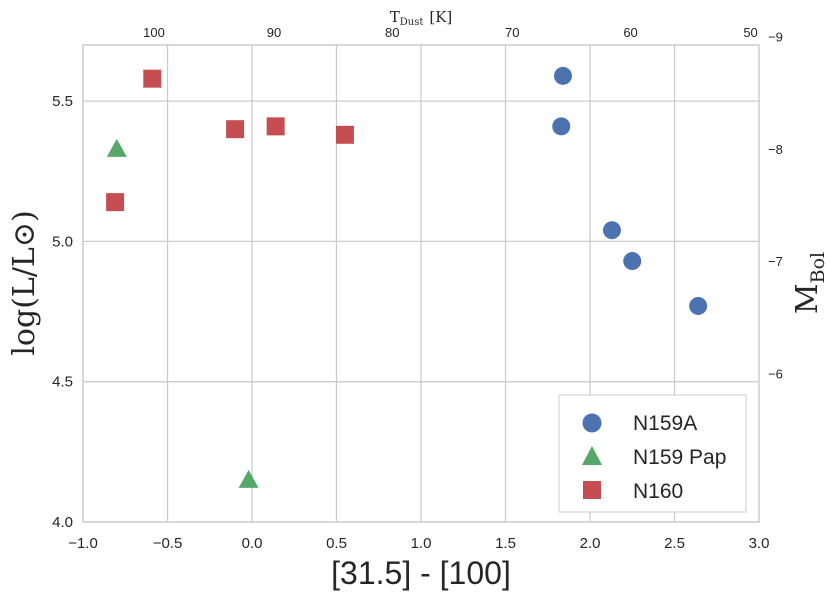  I want to click on legend: N159A N159 Pap N160, so click(652, 453).